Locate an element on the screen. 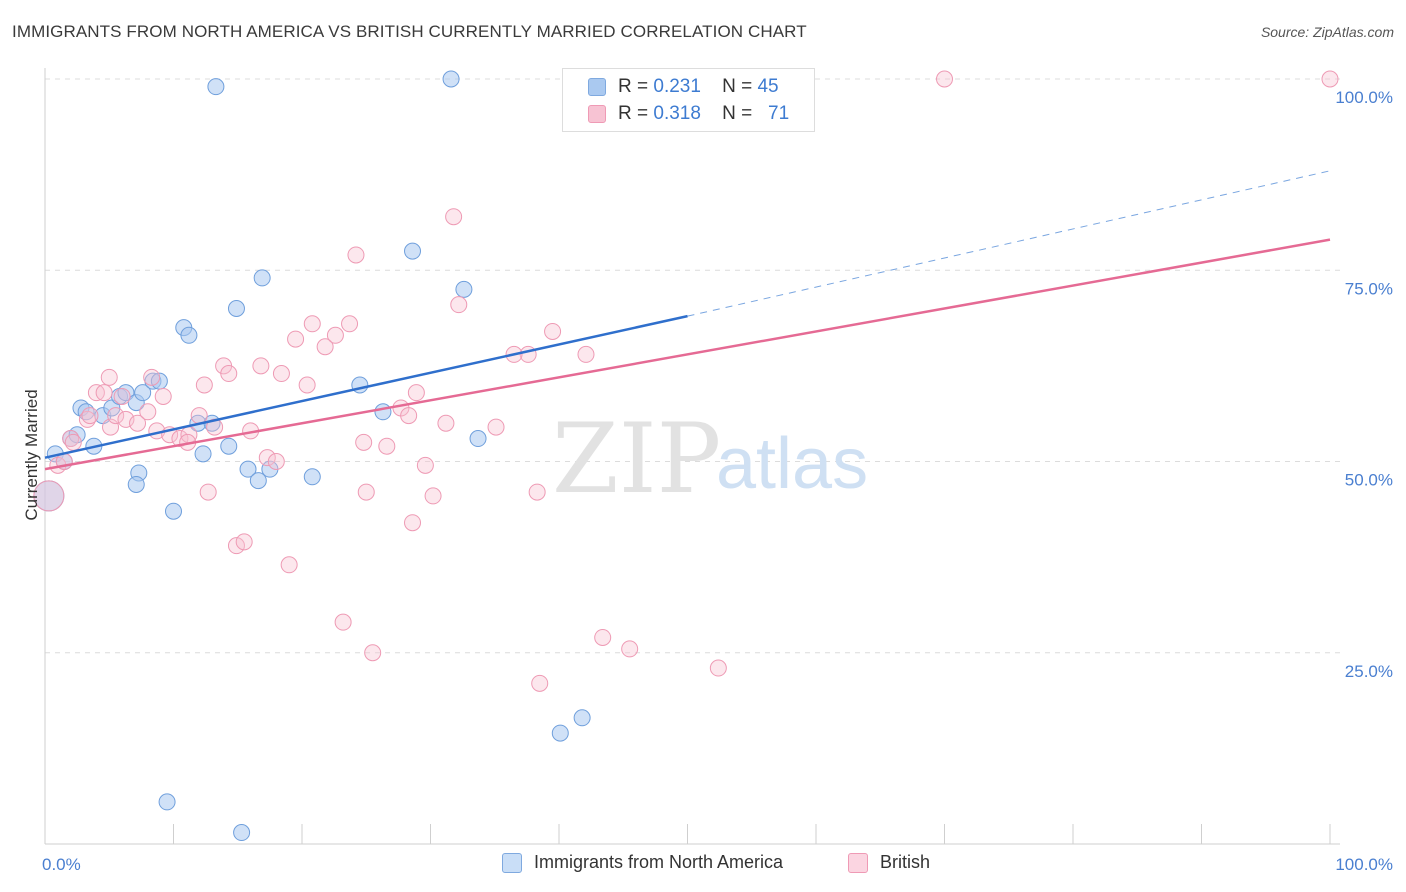 This screenshot has width=1406, height=892. x-tick-label: 0.0% is located at coordinates (61, 864).